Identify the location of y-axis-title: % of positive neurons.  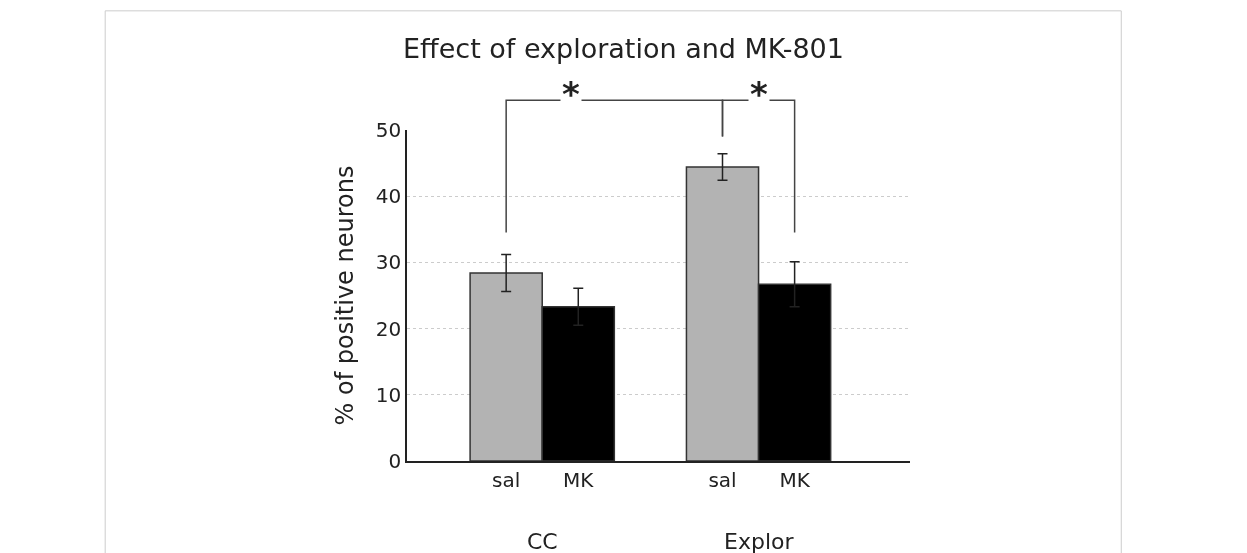
(345, 295).